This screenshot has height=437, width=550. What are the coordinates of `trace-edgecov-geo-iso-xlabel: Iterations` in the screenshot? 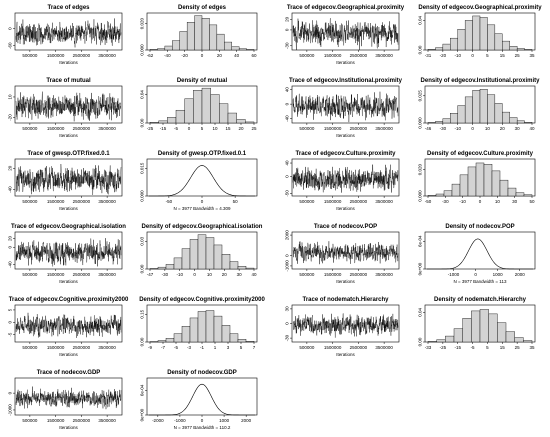 It's located at (68, 281).